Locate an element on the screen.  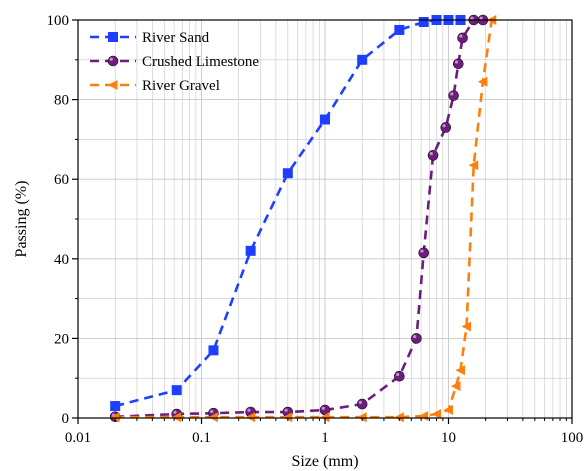
legend-label-river-sand: River Sand is located at coordinates (176, 38).